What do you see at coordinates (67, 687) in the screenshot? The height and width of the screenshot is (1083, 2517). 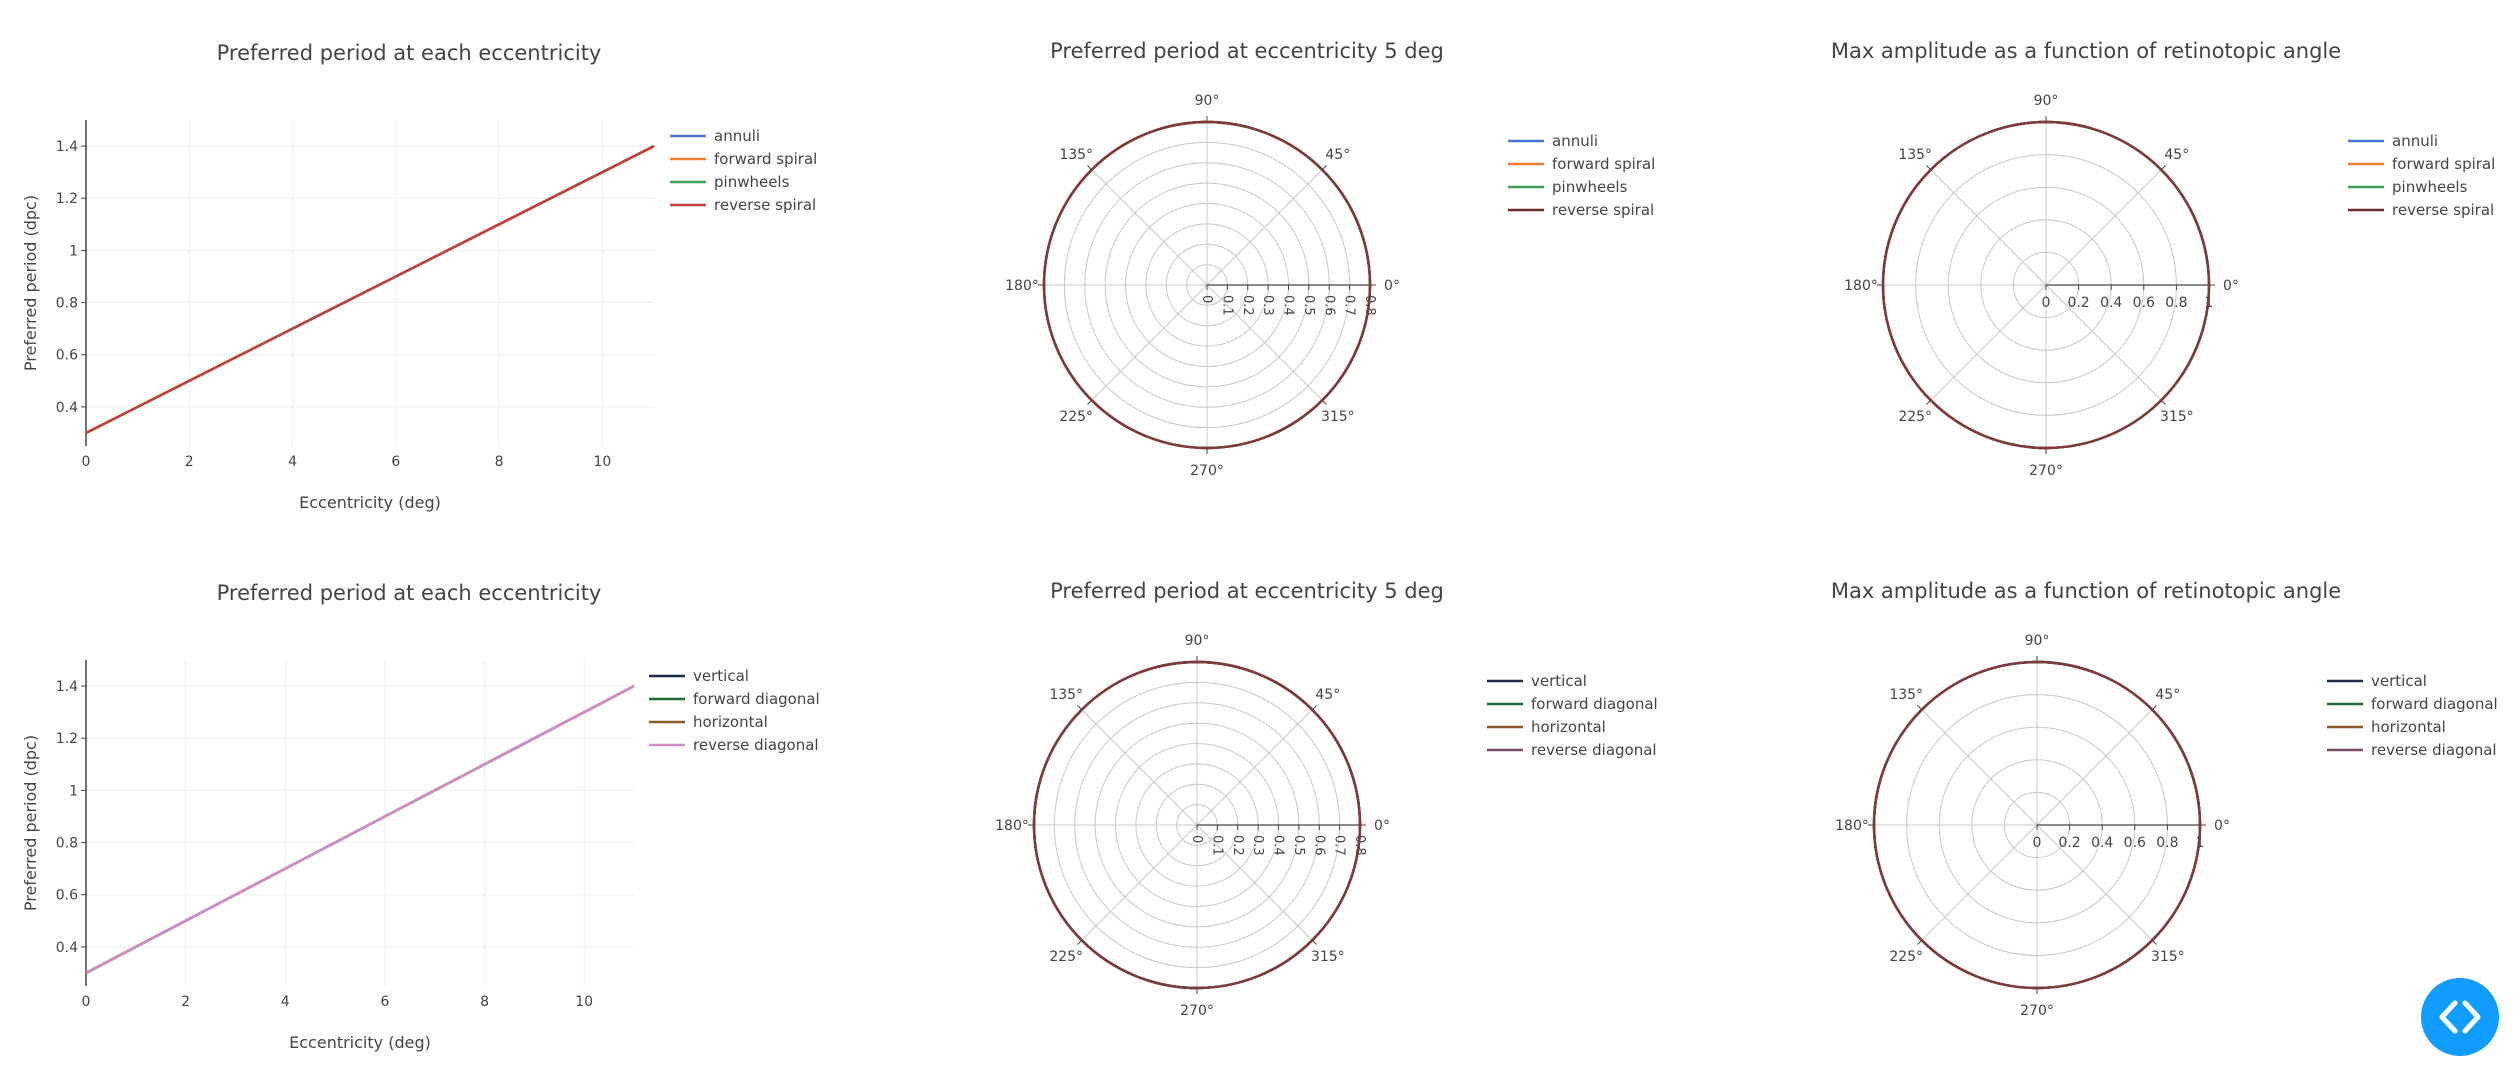 I see `y-tick-label: 1.4` at bounding box center [67, 687].